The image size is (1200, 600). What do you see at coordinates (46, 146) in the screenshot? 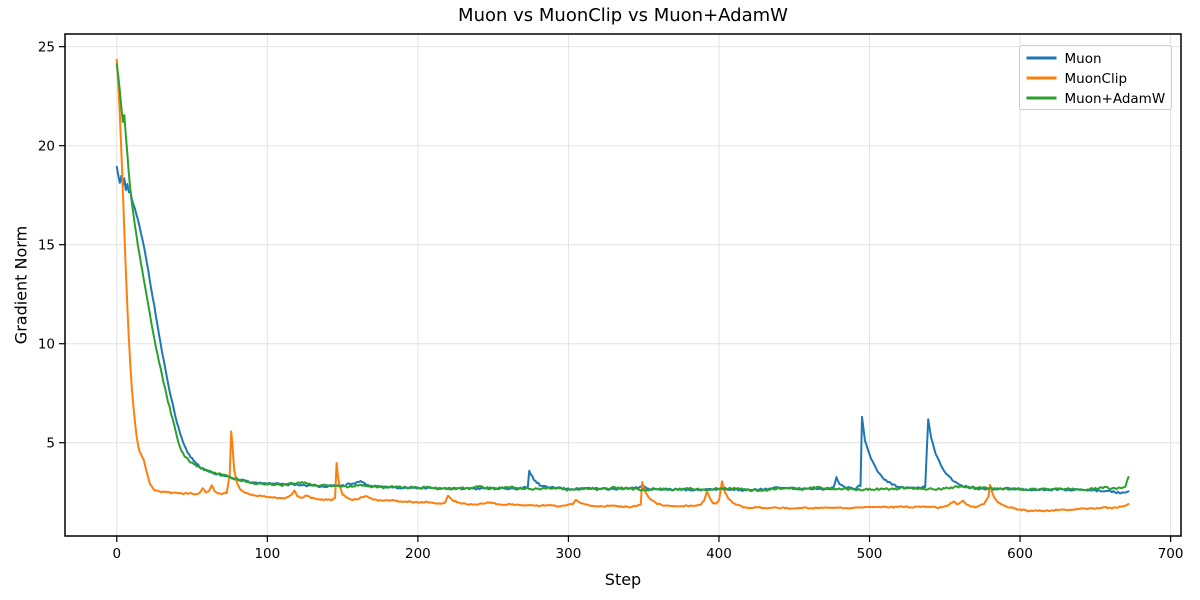
I see `y-tick-label-20: 20` at bounding box center [46, 146].